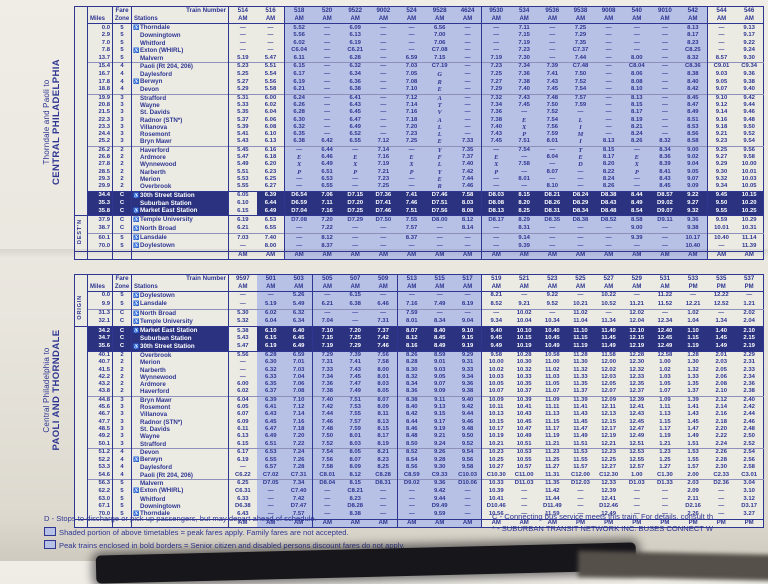  I want to click on miles-cell: 51.2, so click(100, 452).